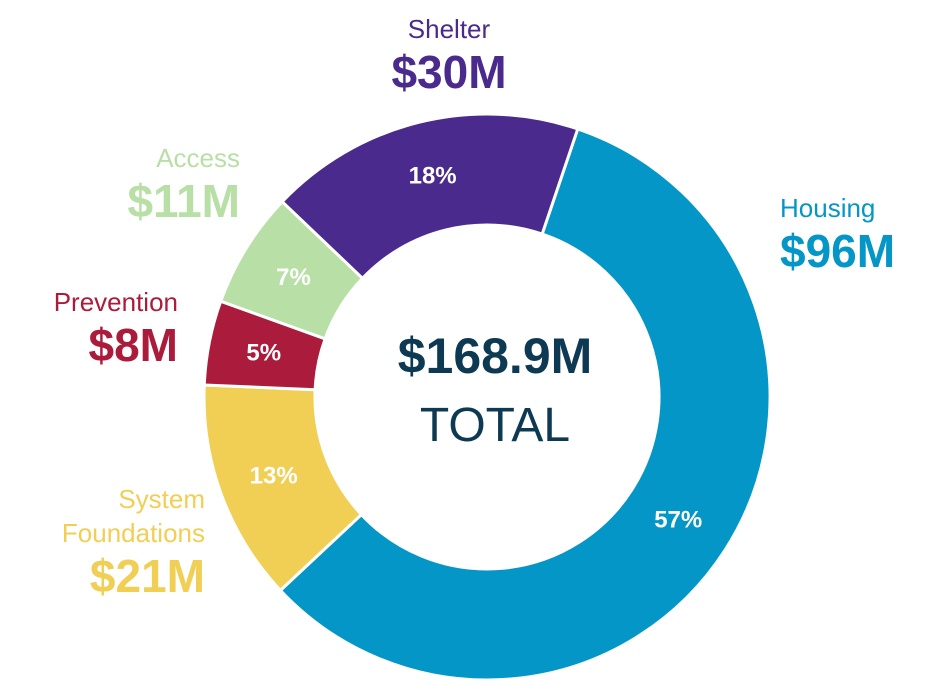 The height and width of the screenshot is (700, 949). What do you see at coordinates (449, 72) in the screenshot?
I see `legend-shelter-amount: $30M` at bounding box center [449, 72].